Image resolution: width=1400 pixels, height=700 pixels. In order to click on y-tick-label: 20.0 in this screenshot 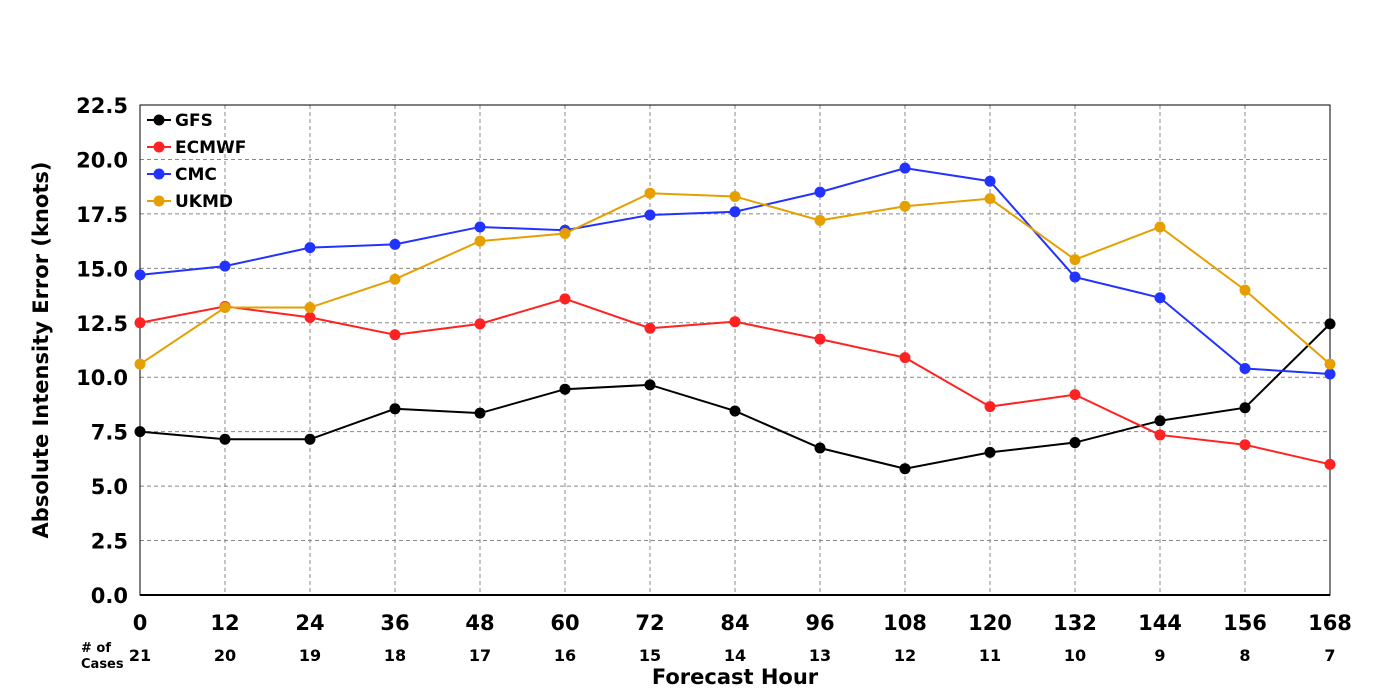, I will do `click(102, 160)`.